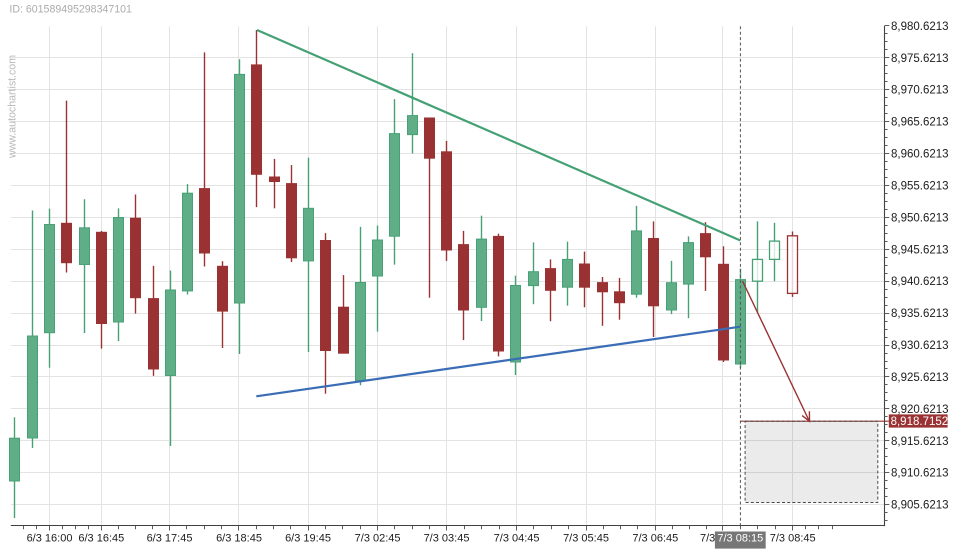  Describe the element at coordinates (920, 474) in the screenshot. I see `svg-text: 8,910.6213` at that location.